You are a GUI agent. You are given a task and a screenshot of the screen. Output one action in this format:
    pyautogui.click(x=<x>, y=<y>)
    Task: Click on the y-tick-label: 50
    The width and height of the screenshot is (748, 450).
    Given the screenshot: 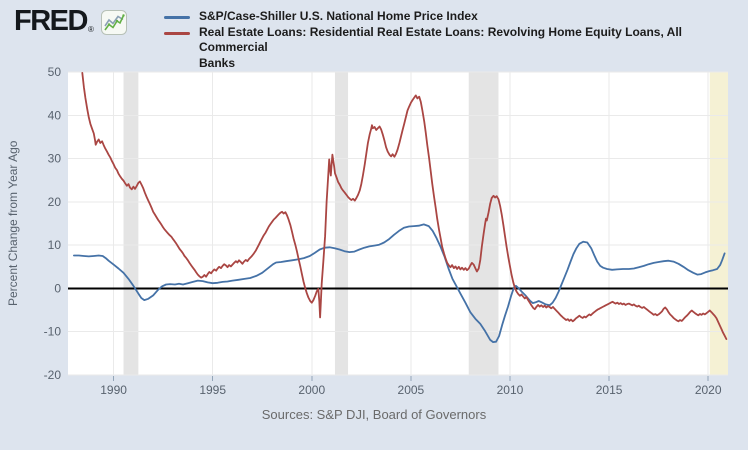 What is the action you would take?
    pyautogui.click(x=55, y=72)
    